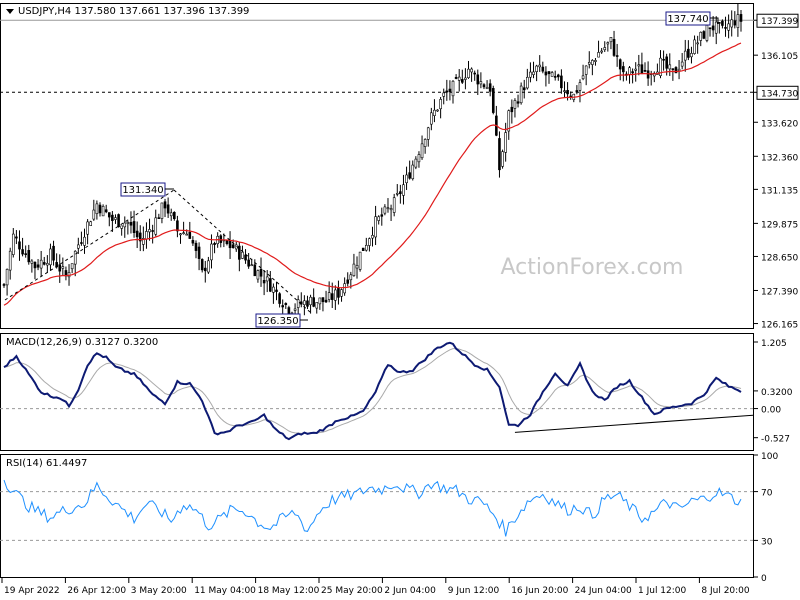  Describe the element at coordinates (779, 94) in the screenshot. I see `main-y-tick-label: 134.730` at that location.